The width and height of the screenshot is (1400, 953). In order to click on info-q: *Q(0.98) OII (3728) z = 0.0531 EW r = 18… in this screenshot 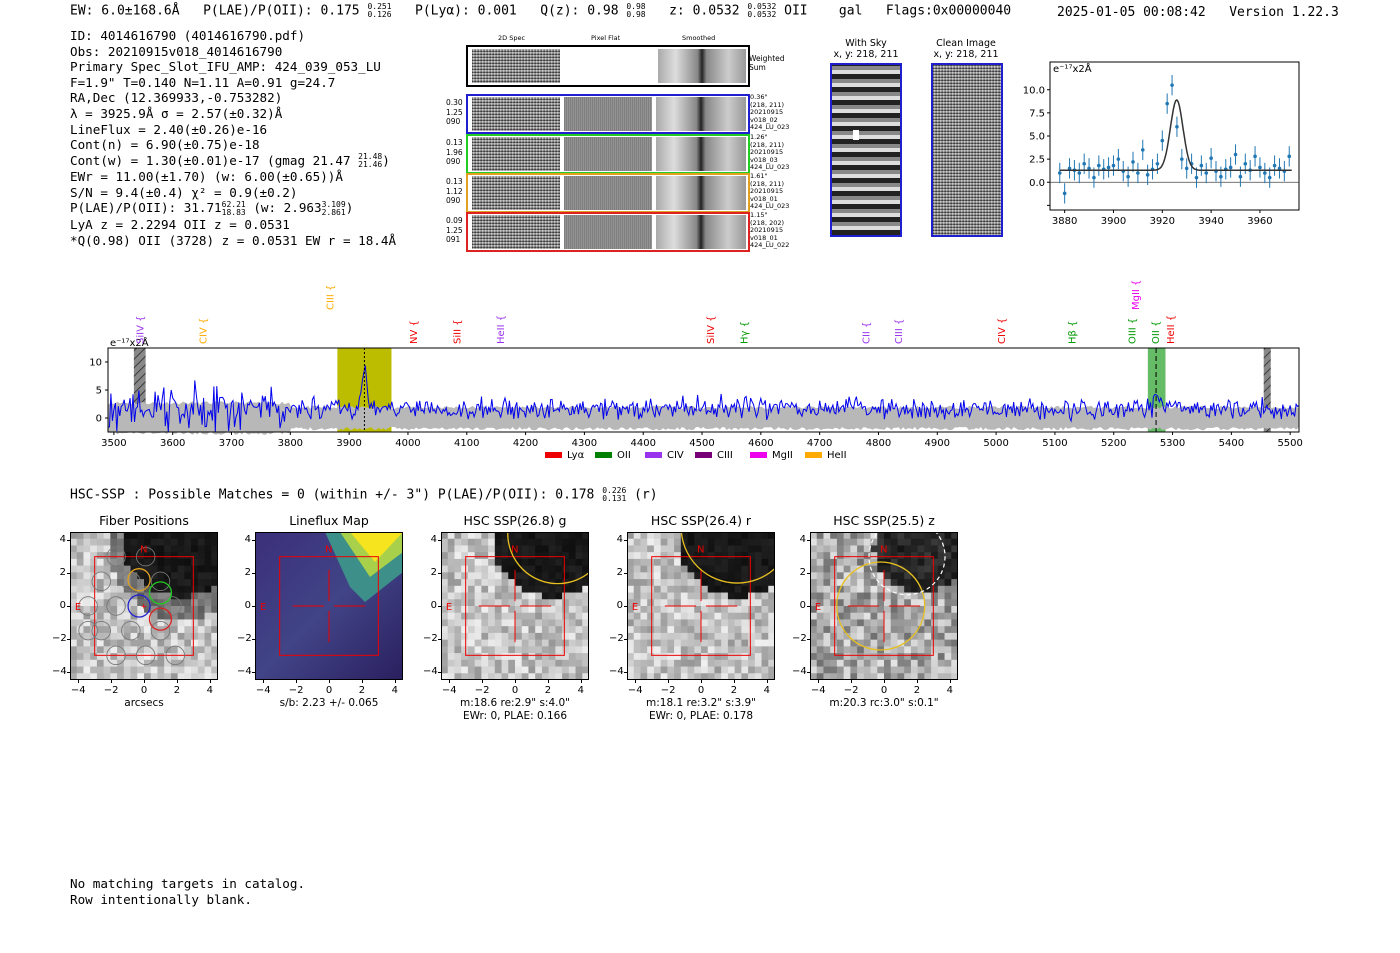, I will do `click(233, 240)`.